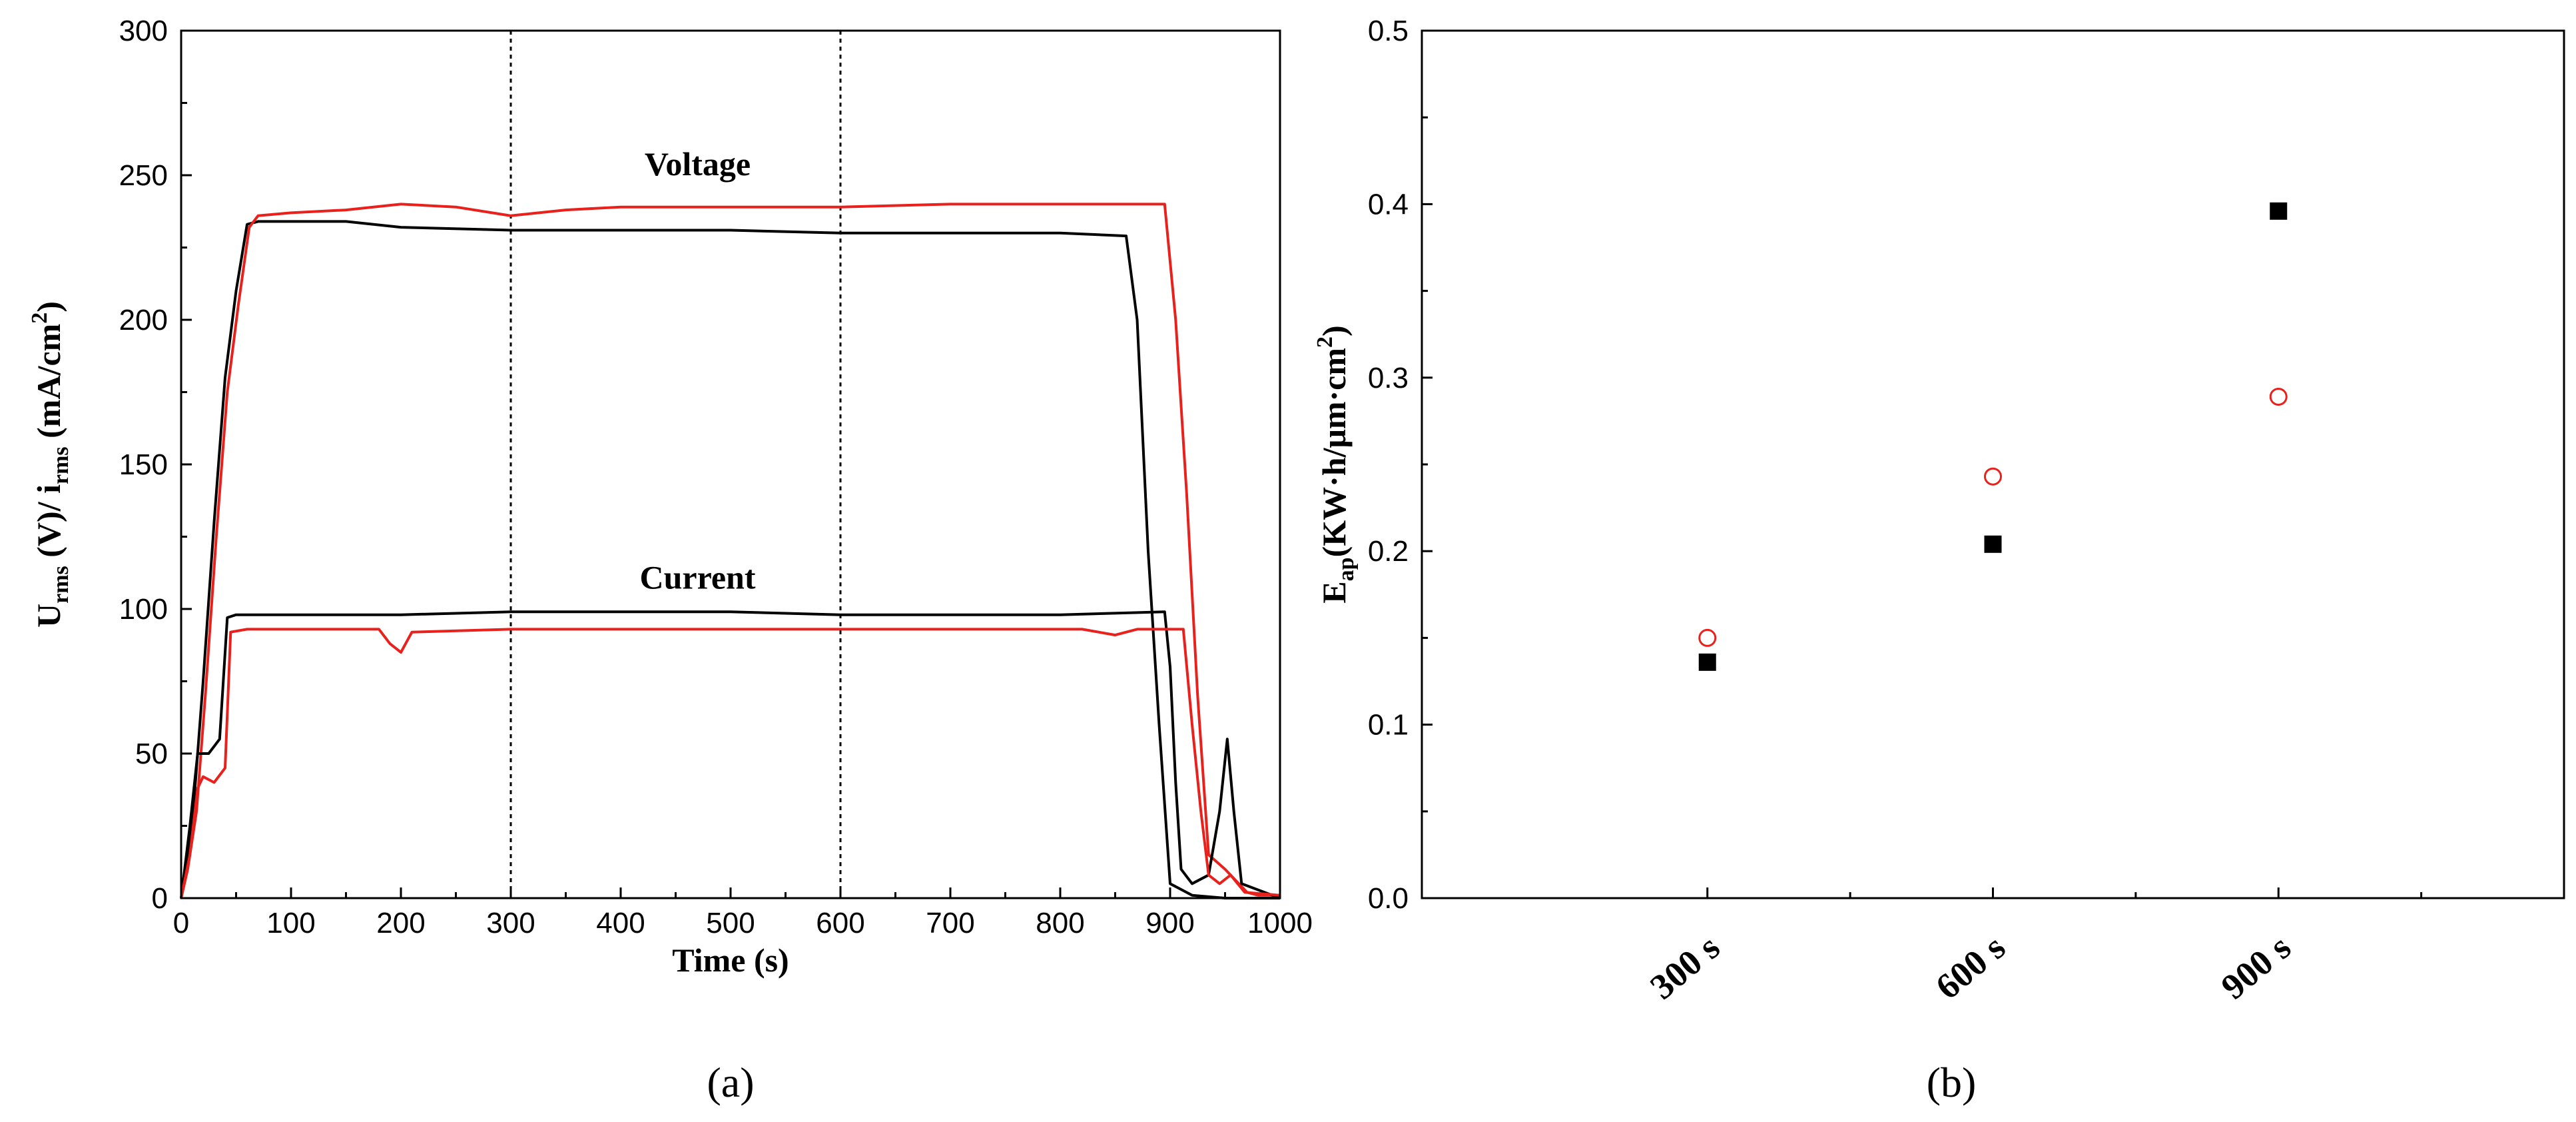  I want to click on y-tick-label: 0, so click(160, 899).